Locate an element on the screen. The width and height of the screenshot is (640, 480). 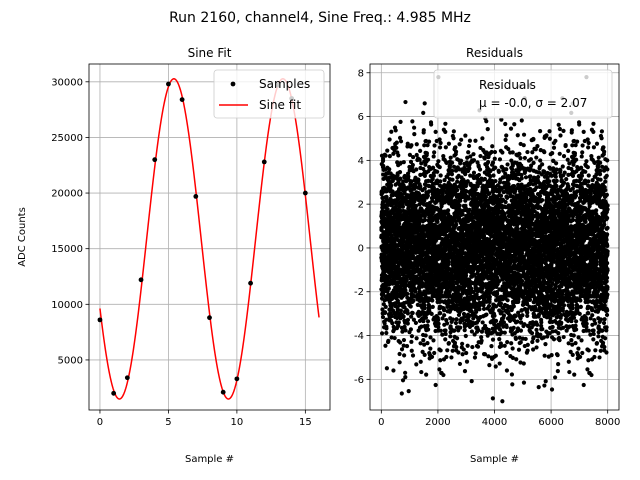
sine-fit-xlabel: Sample # is located at coordinates (209, 459).